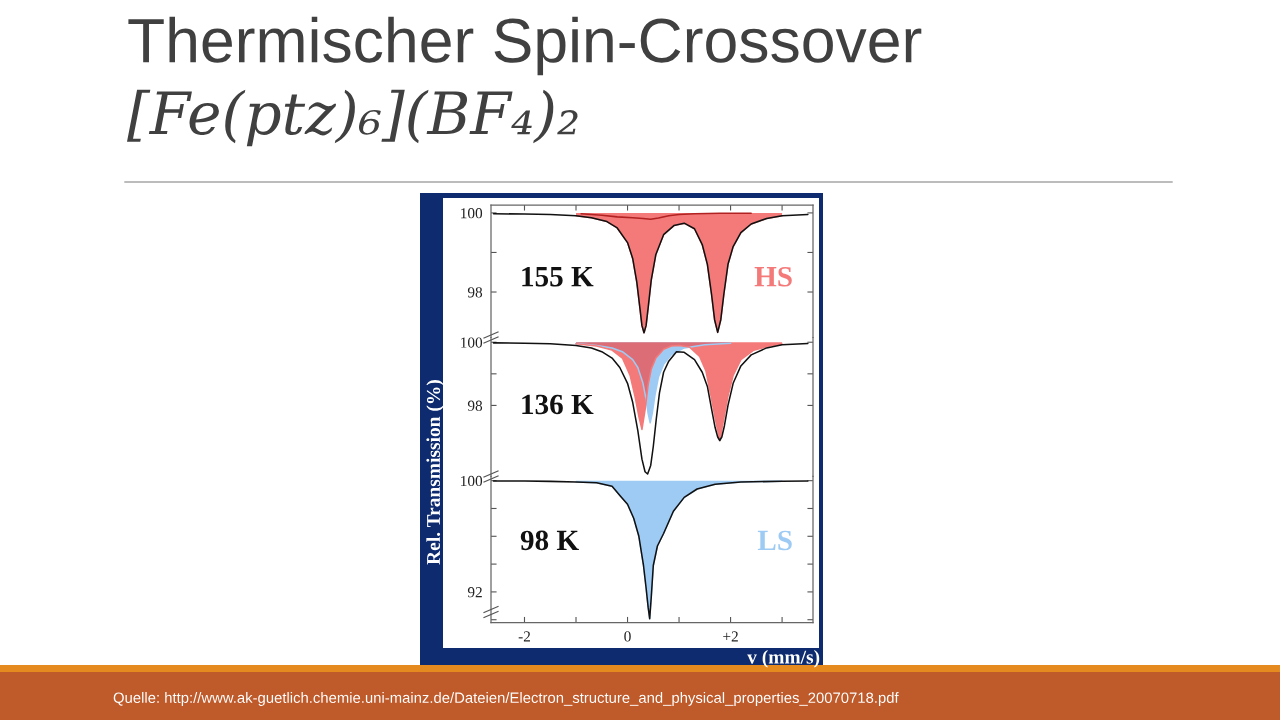 This screenshot has height=720, width=1280. Describe the element at coordinates (783, 658) in the screenshot. I see `x-axis-title: v (mm/s)` at that location.